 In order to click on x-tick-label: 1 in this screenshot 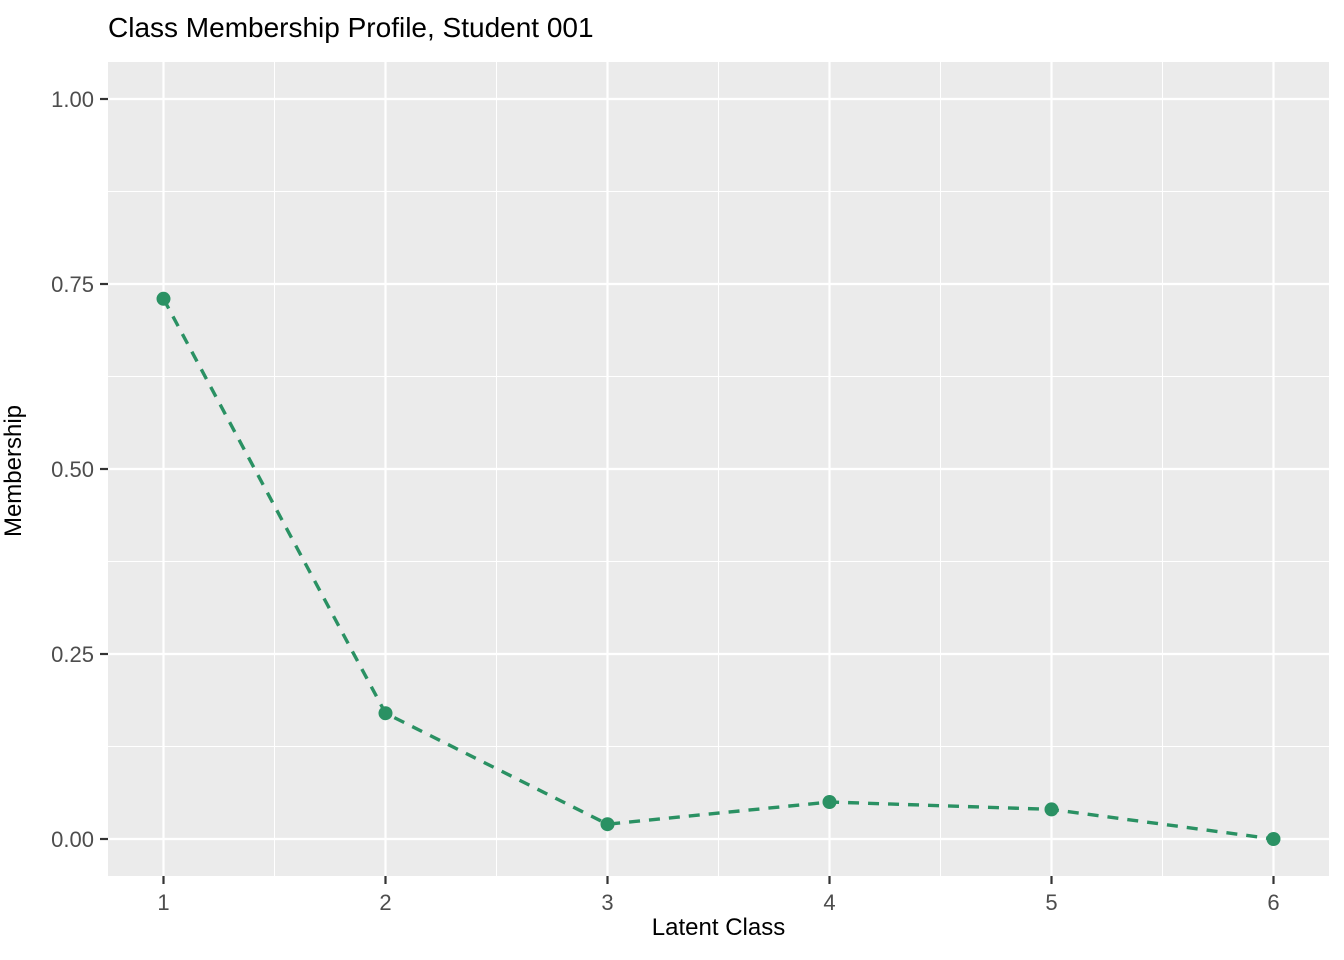, I will do `click(163, 902)`.